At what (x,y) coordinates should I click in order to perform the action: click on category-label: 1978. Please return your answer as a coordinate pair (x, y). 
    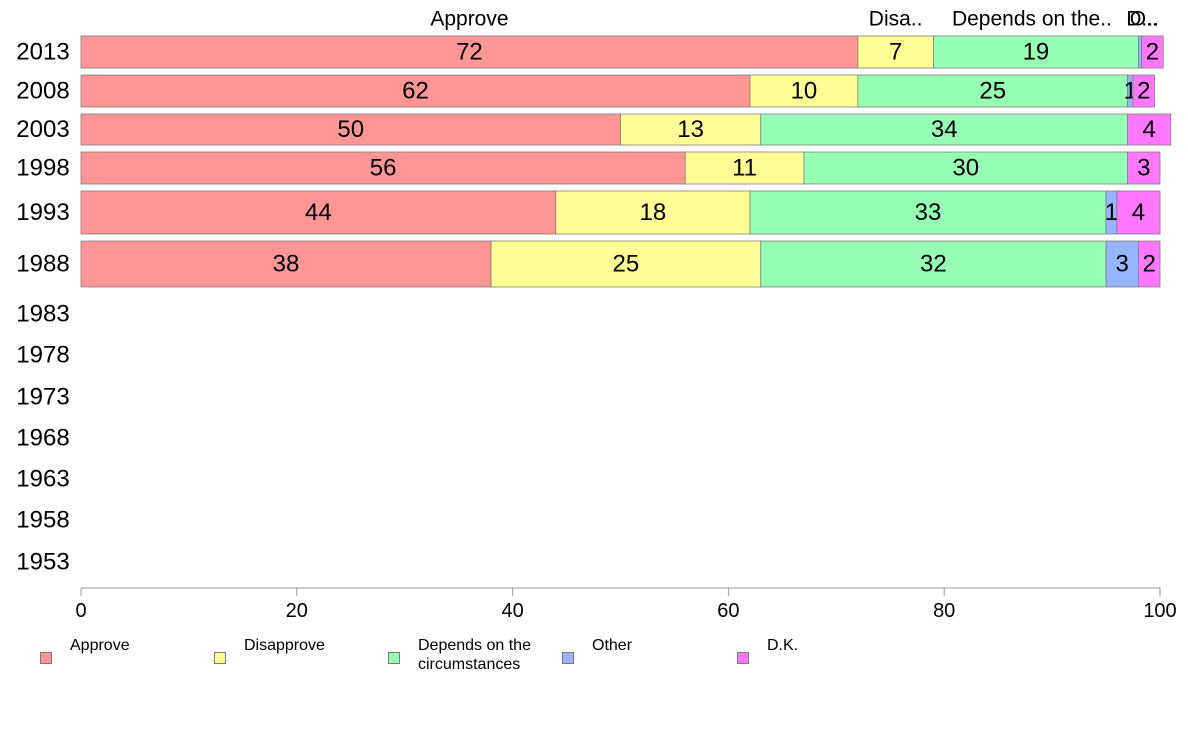
    Looking at the image, I should click on (42, 355).